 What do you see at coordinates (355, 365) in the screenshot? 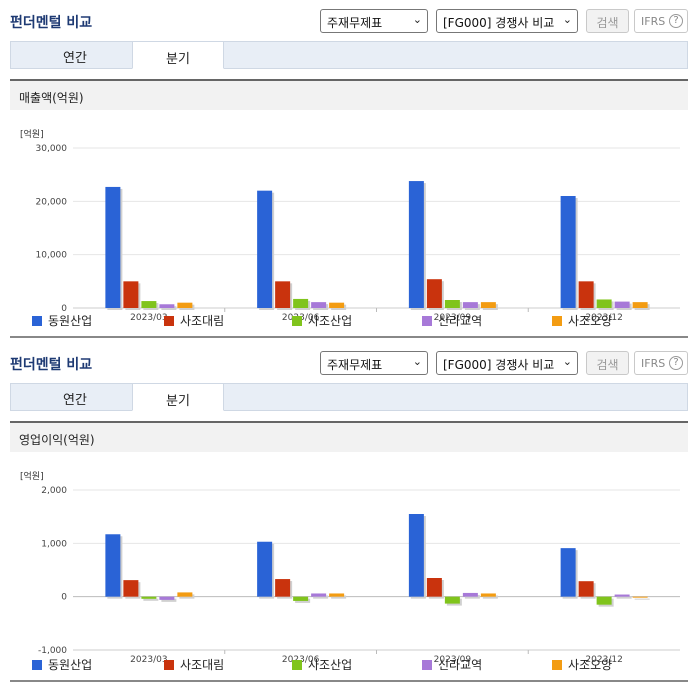
I see `statement-select-value: 주재무제표` at bounding box center [355, 365].